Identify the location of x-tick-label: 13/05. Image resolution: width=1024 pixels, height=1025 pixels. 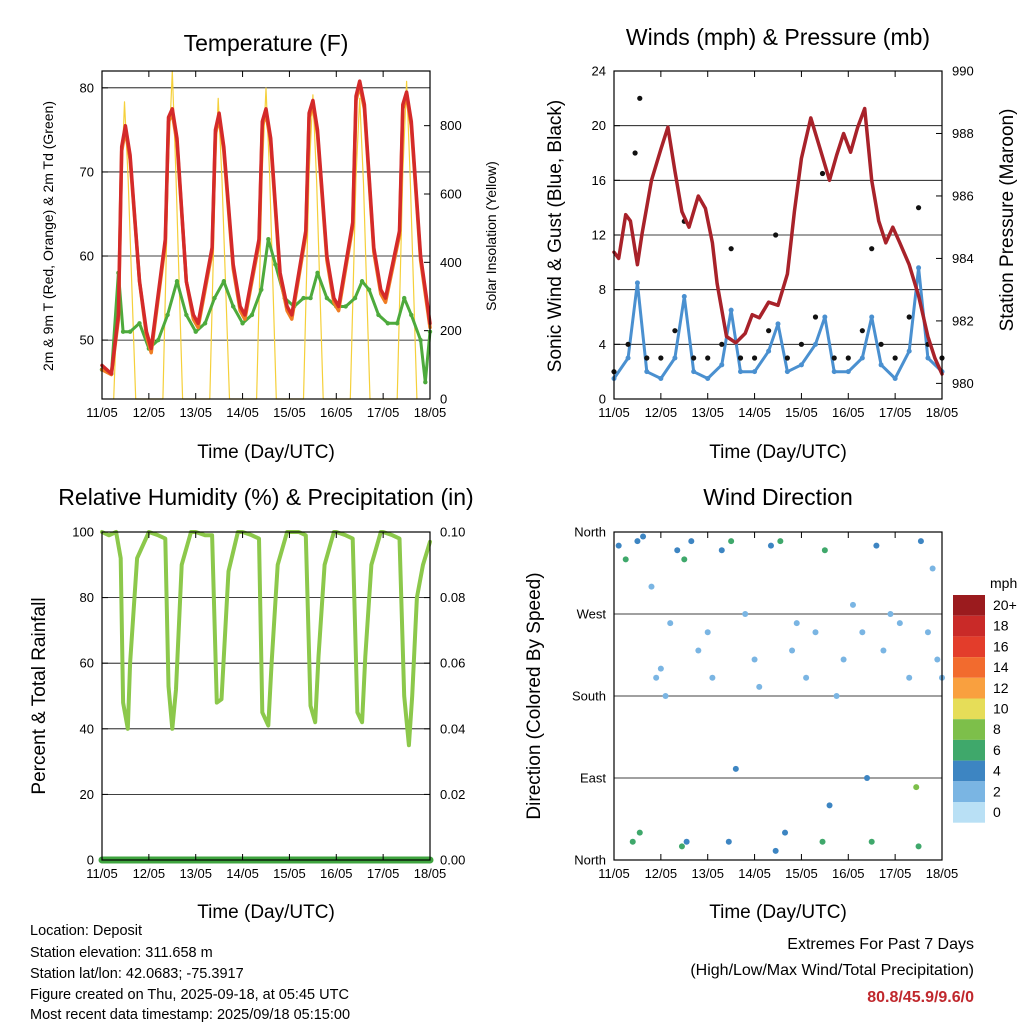
(707, 873).